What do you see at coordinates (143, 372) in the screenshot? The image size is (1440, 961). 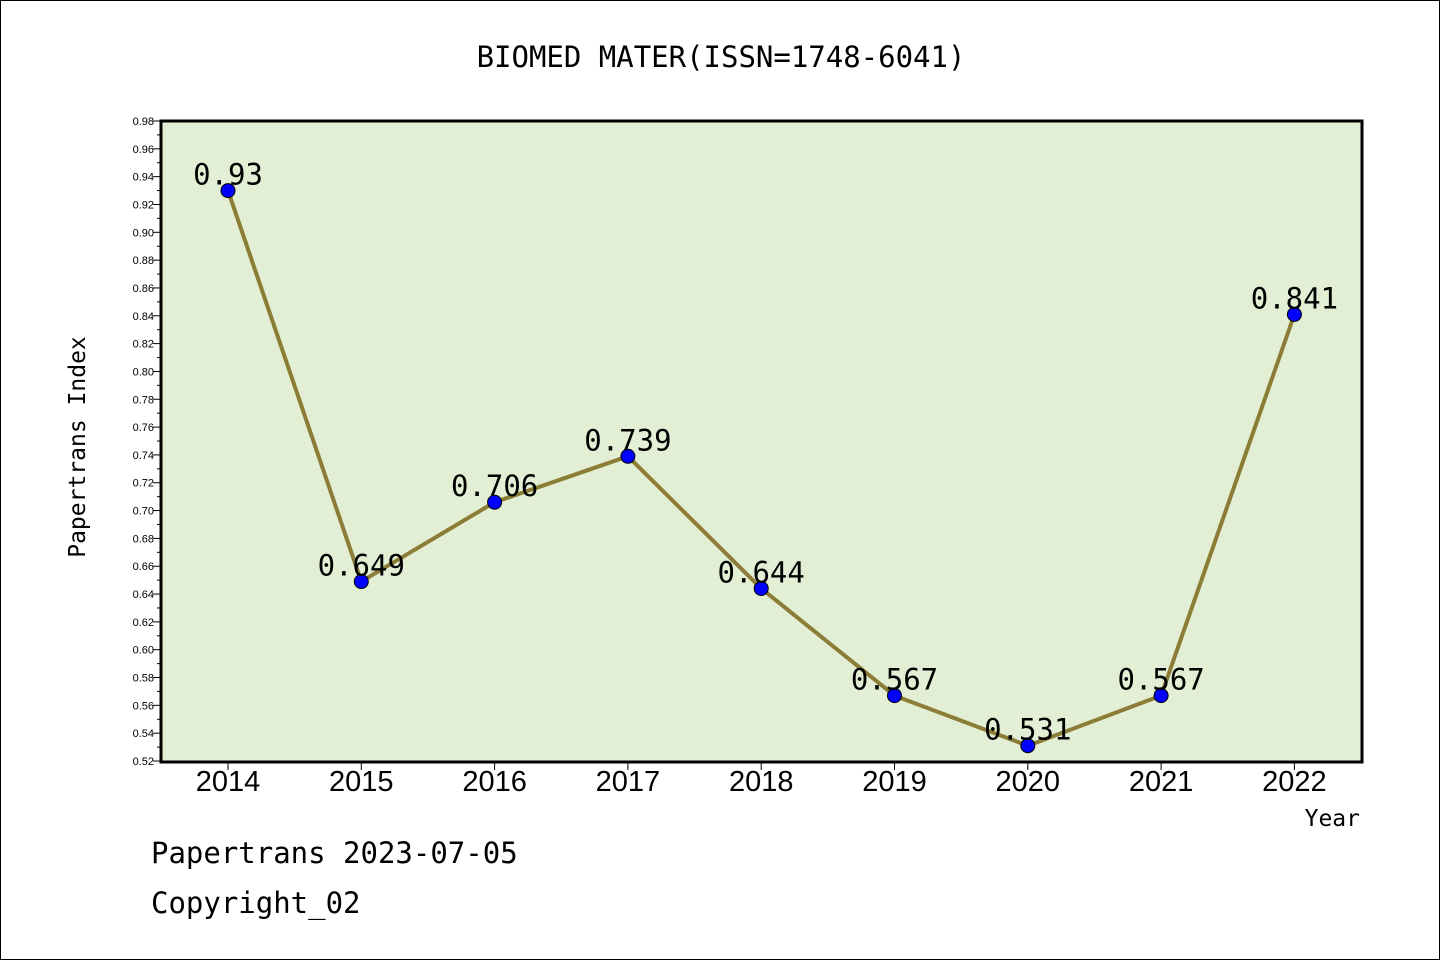 I see `y-tick-label: 0.80` at bounding box center [143, 372].